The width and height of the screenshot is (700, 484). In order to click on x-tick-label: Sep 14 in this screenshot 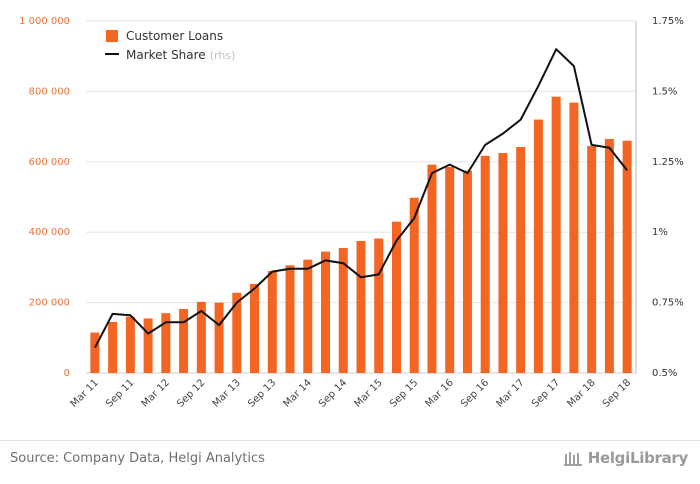, I will do `click(333, 393)`.